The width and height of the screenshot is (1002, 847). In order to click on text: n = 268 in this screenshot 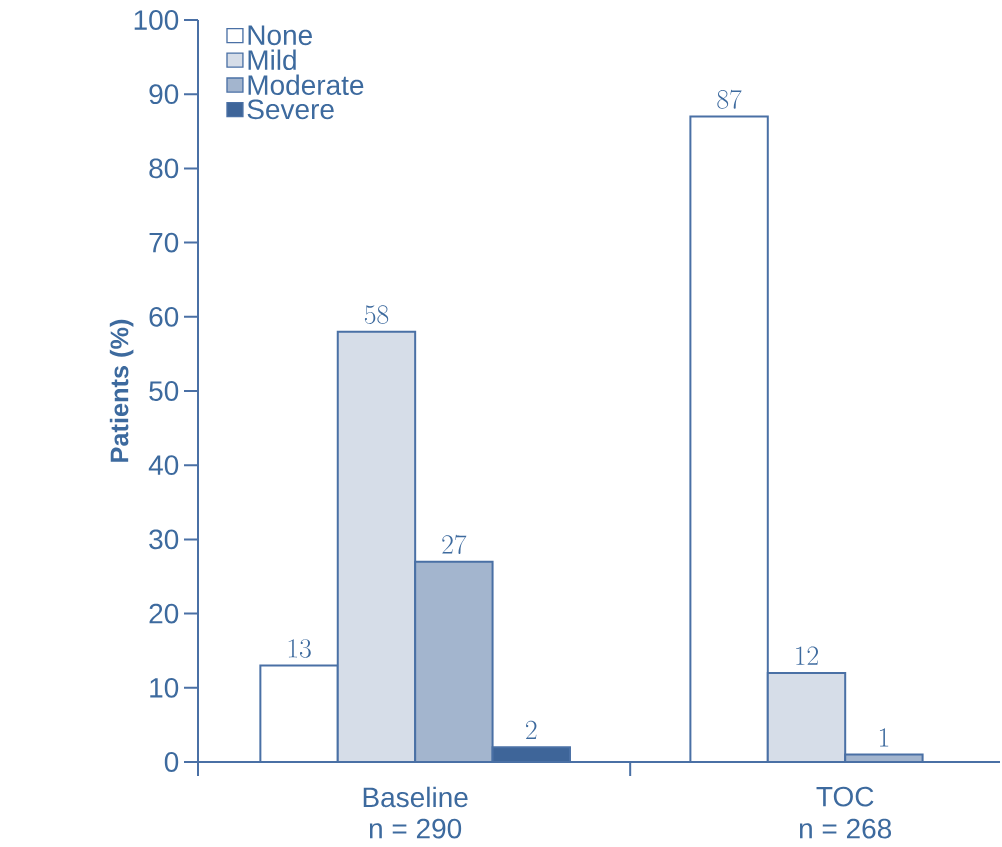, I will do `click(845, 828)`.